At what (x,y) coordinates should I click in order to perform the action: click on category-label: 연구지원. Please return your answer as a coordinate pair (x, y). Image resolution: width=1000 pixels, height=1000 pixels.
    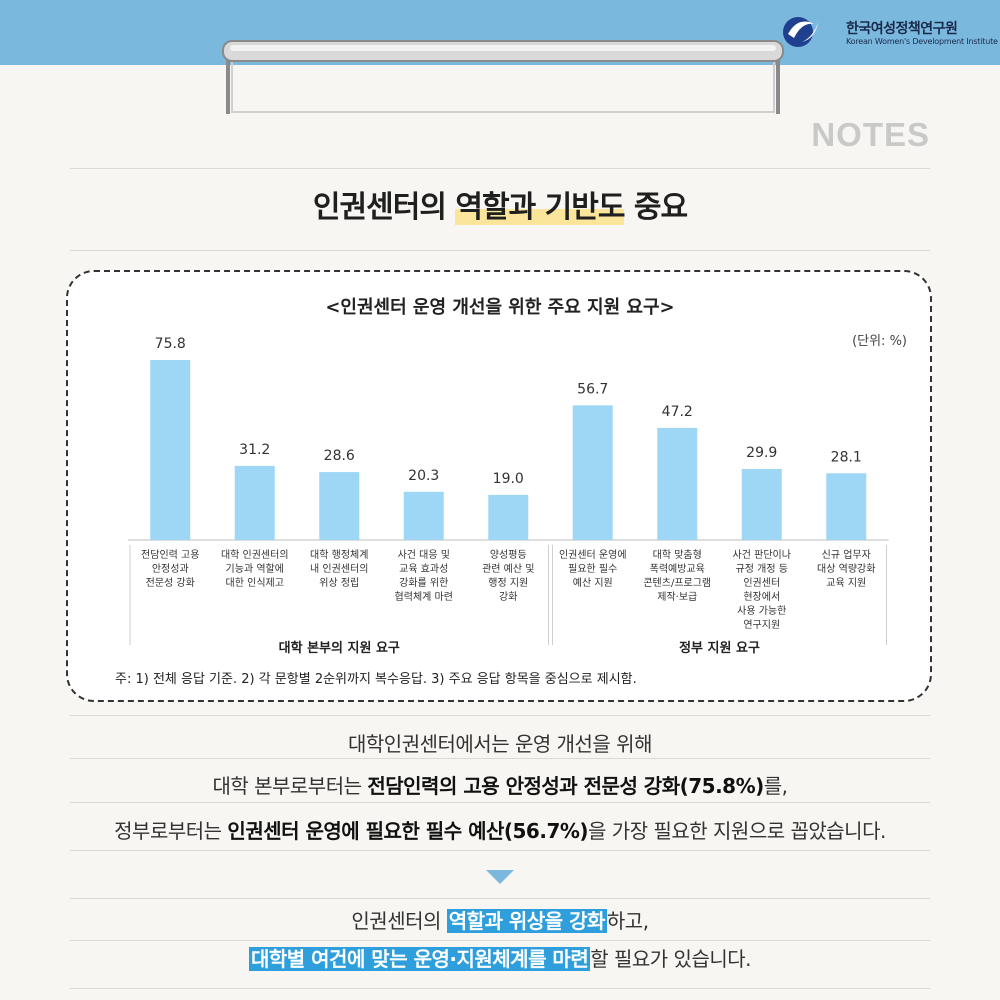
    Looking at the image, I should click on (761, 625).